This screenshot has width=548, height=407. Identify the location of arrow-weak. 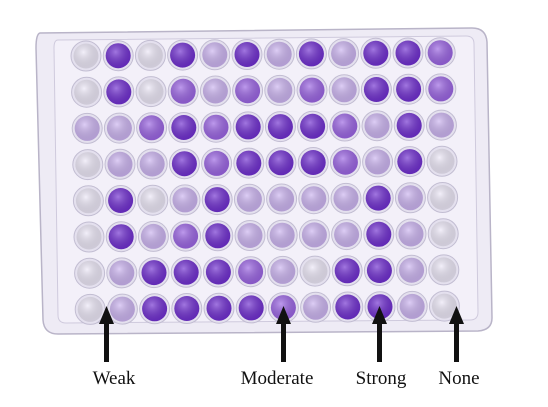
(106, 334).